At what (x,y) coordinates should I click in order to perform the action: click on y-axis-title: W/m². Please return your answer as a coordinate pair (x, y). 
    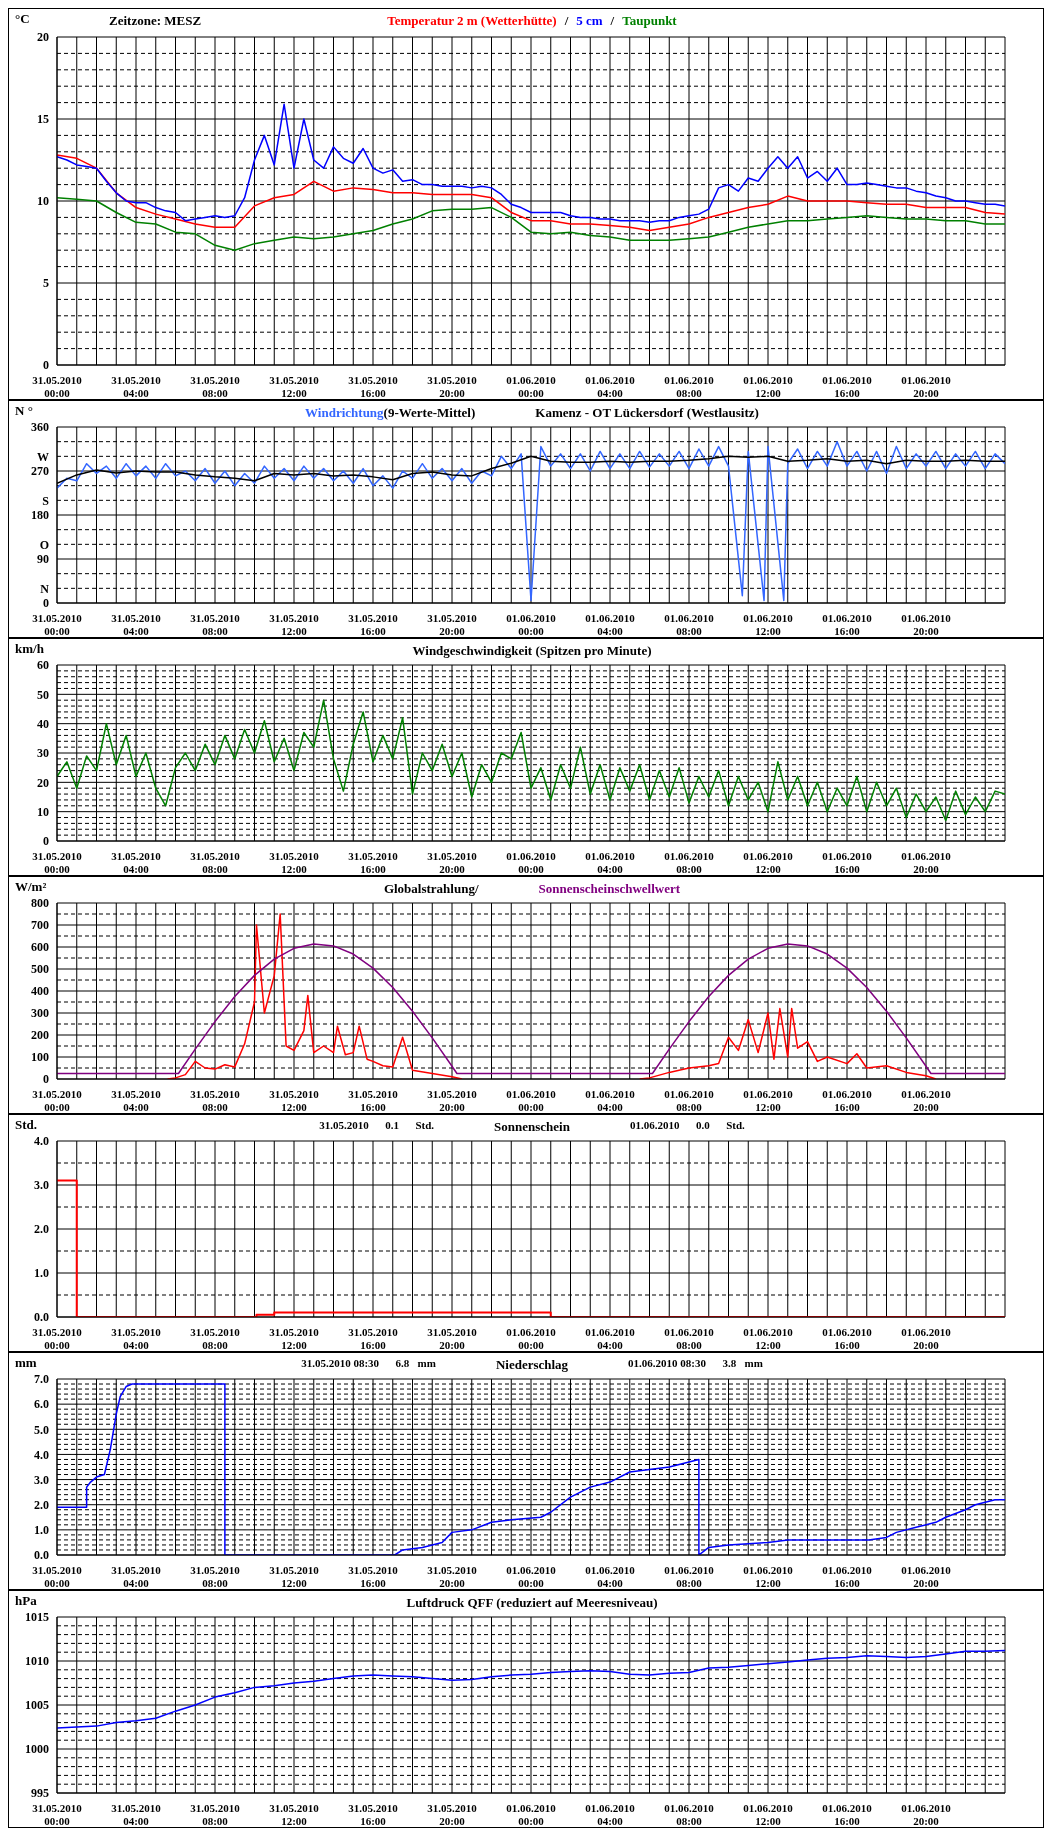
    Looking at the image, I should click on (31, 886).